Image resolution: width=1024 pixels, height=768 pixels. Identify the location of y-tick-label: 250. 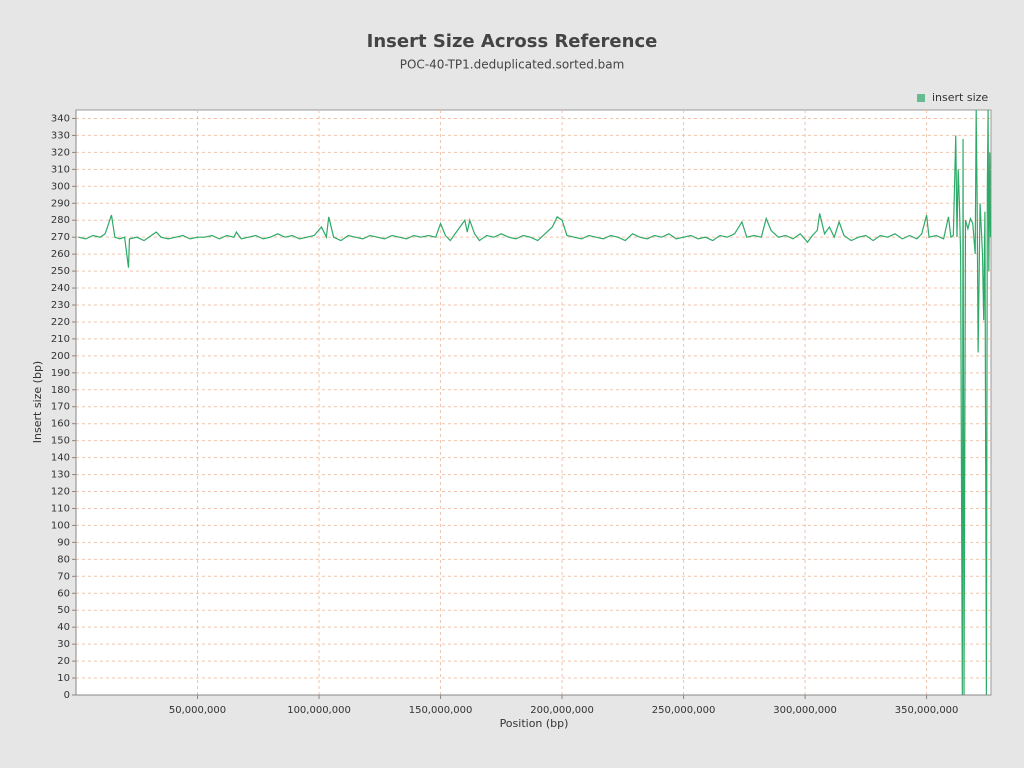
(60, 271).